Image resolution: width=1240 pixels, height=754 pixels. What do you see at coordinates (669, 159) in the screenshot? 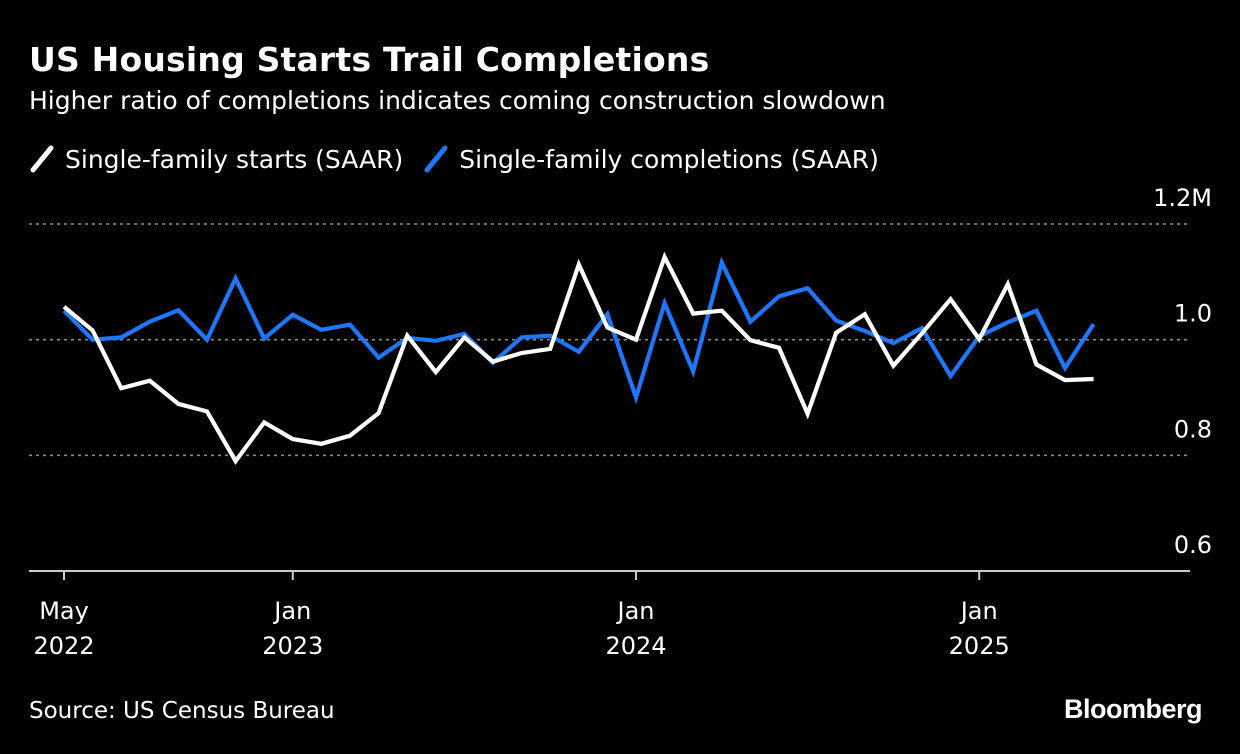
I see `legend-label-completions: Single-family completions (SAAR)` at bounding box center [669, 159].